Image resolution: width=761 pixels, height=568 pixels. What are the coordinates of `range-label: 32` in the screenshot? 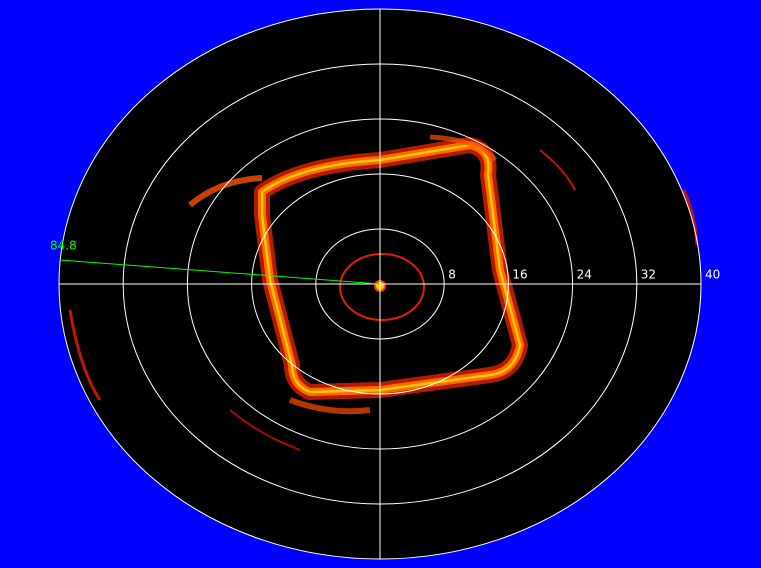 It's located at (648, 275).